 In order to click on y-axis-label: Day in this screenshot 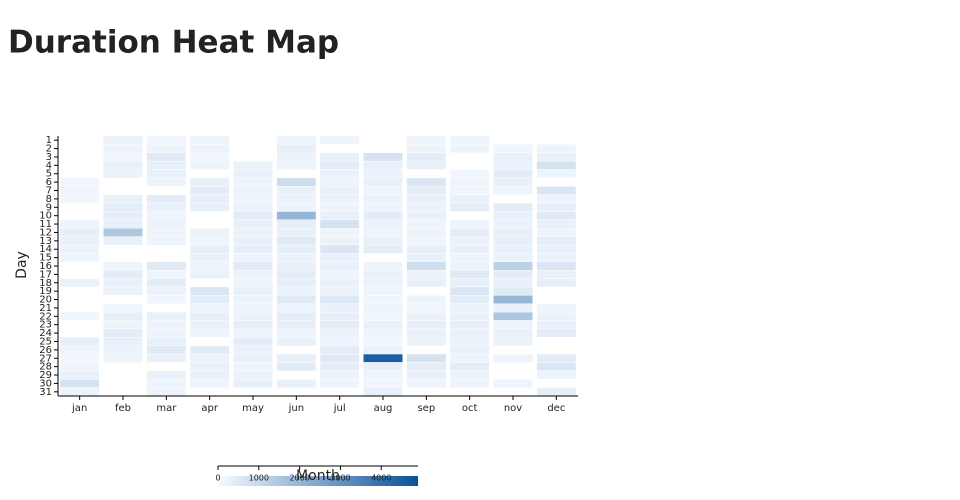, I will do `click(22, 265)`.